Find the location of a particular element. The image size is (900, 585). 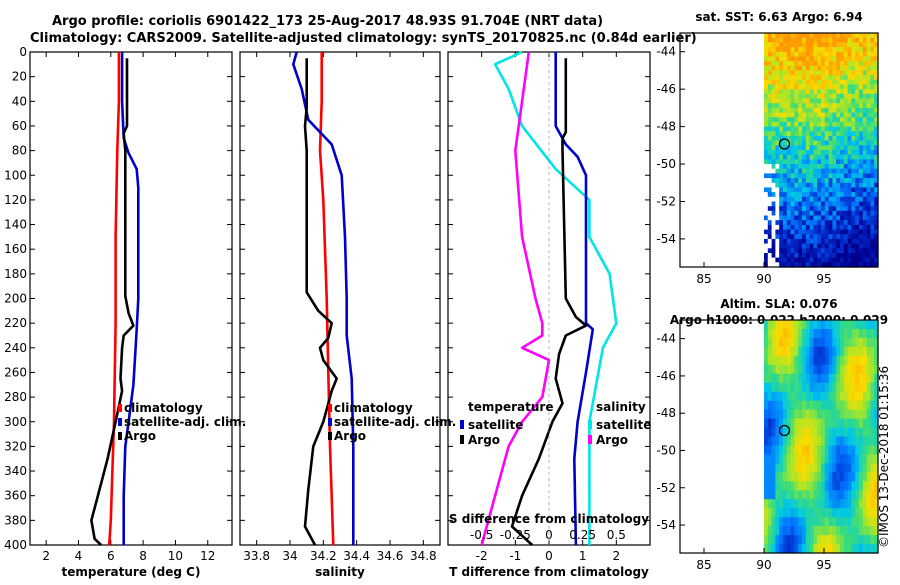

map-frame is located at coordinates (779, 150).